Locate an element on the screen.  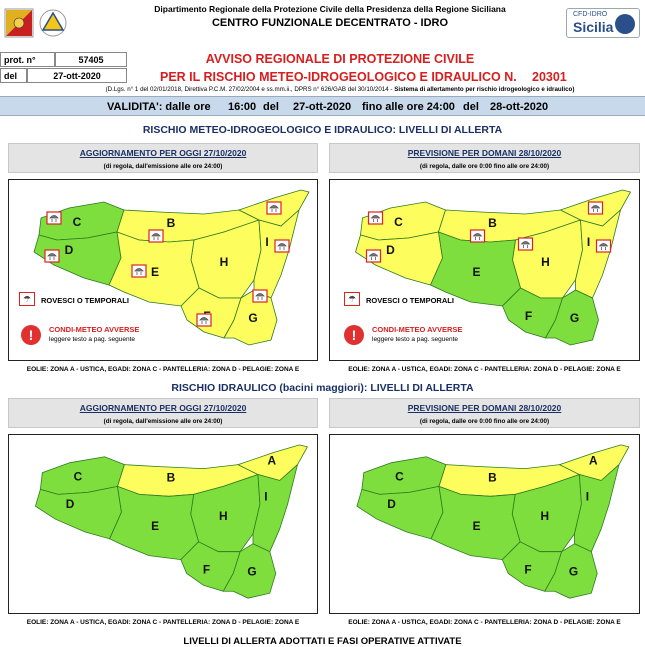
meteo-today-title: AGGIORNAMENTO PER OGGI 27/10/2020 is located at coordinates (163, 153).